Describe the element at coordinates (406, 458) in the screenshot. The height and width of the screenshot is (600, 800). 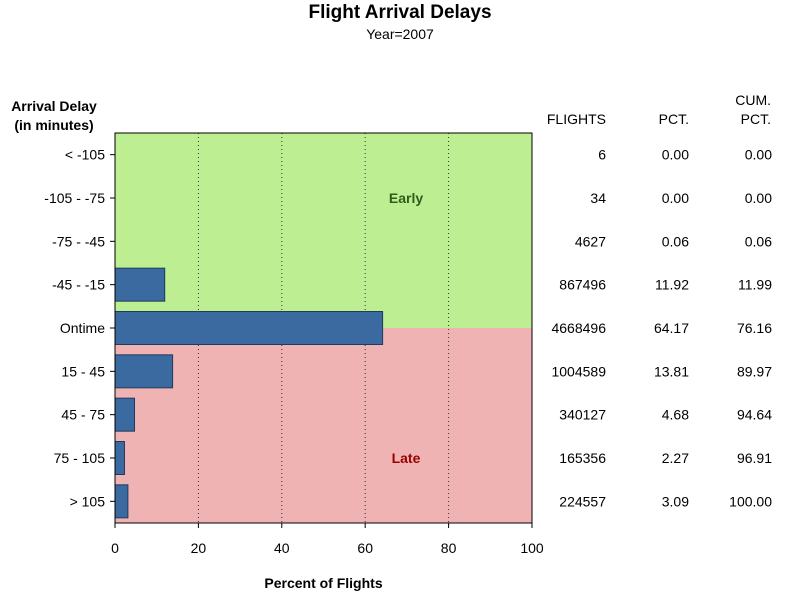
I see `region-label-late: Late` at that location.